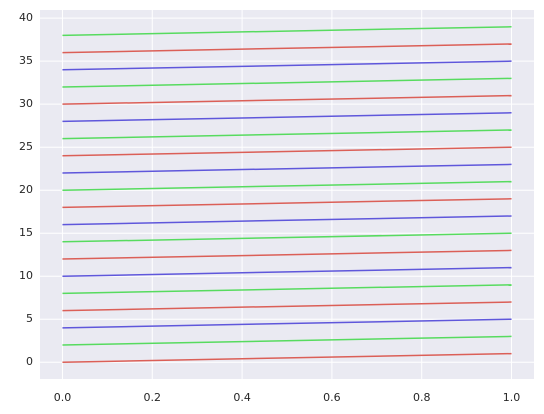  I want to click on x-tick-label: 0.4, so click(242, 397).